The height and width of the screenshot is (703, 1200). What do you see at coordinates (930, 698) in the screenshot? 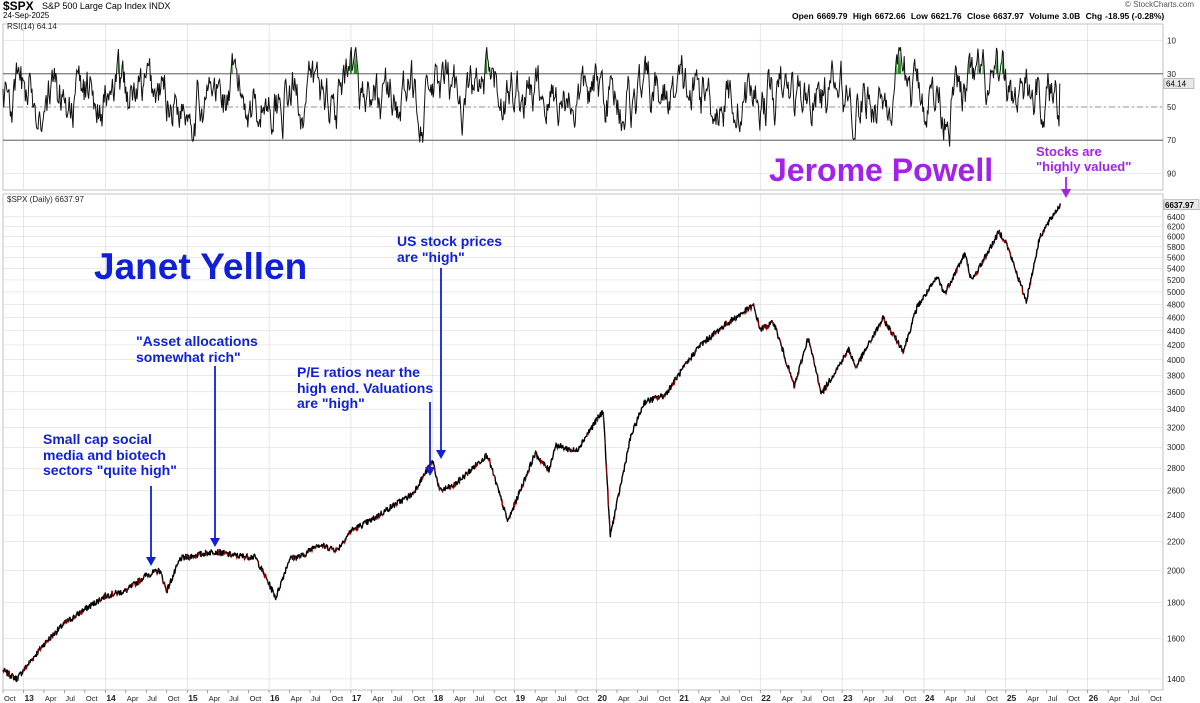
I see `time-tick-label: 24` at bounding box center [930, 698].